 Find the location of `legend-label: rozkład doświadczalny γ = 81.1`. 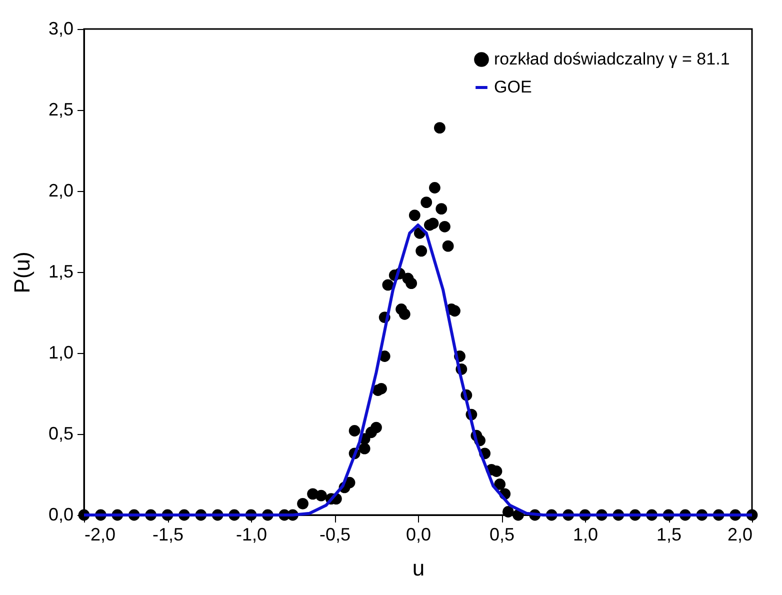

legend-label: rozkład doświadczalny γ = 81.1 is located at coordinates (612, 59).